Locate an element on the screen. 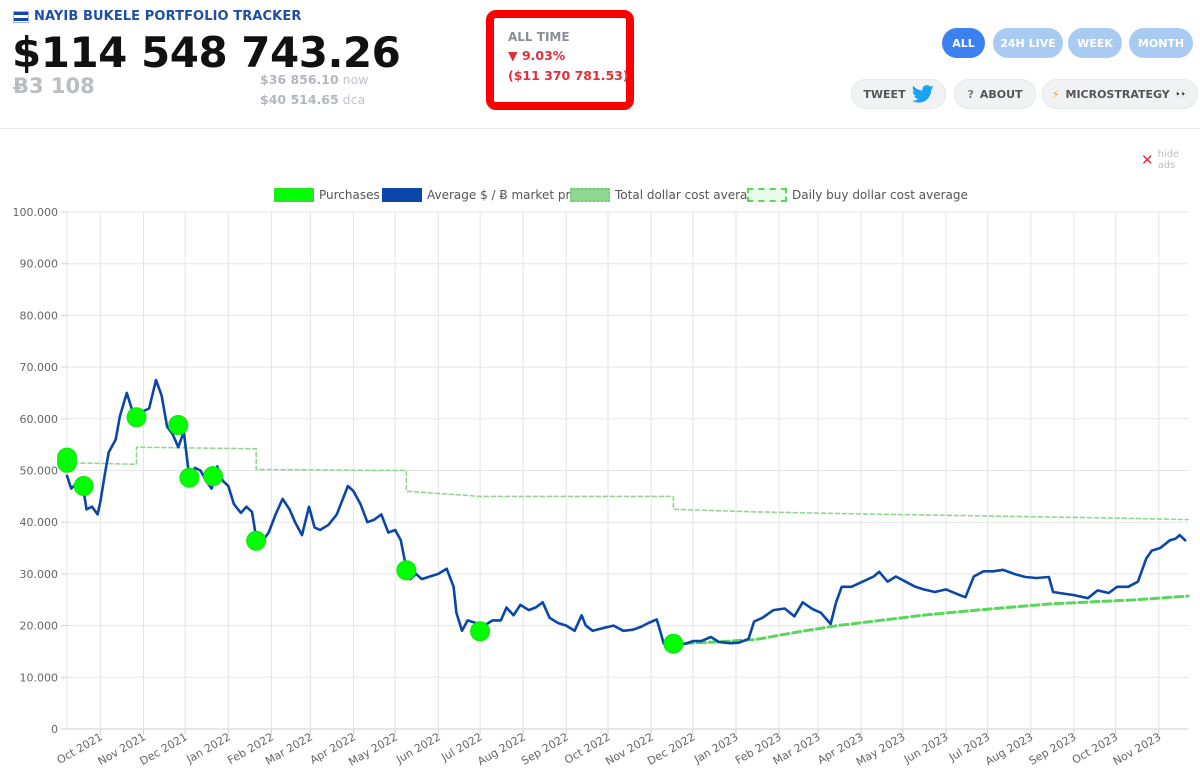 The image size is (1200, 783). price-dca: $40 514.65 dca is located at coordinates (312, 99).